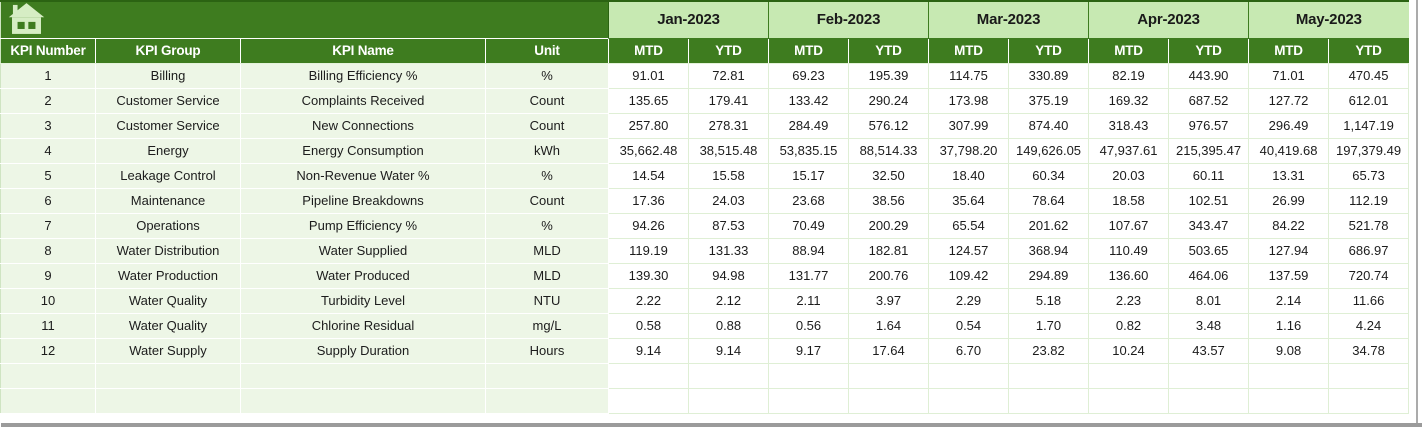 This screenshot has width=1424, height=428. Describe the element at coordinates (1168, 20) in the screenshot. I see `month-header: Apr-2023` at that location.